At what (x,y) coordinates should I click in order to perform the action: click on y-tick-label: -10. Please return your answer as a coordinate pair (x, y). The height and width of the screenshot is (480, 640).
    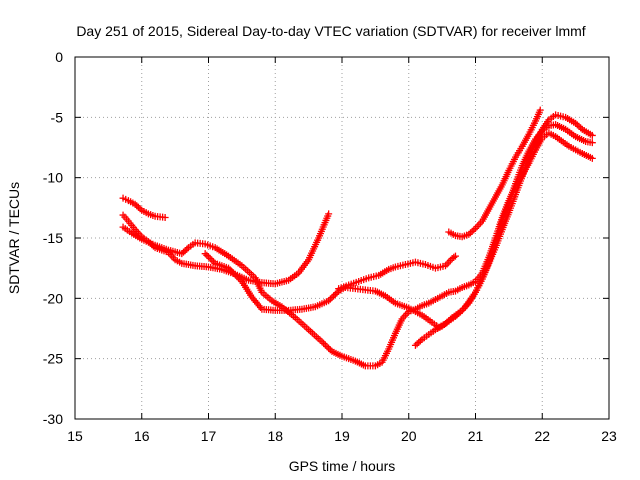
    Looking at the image, I should click on (53, 178).